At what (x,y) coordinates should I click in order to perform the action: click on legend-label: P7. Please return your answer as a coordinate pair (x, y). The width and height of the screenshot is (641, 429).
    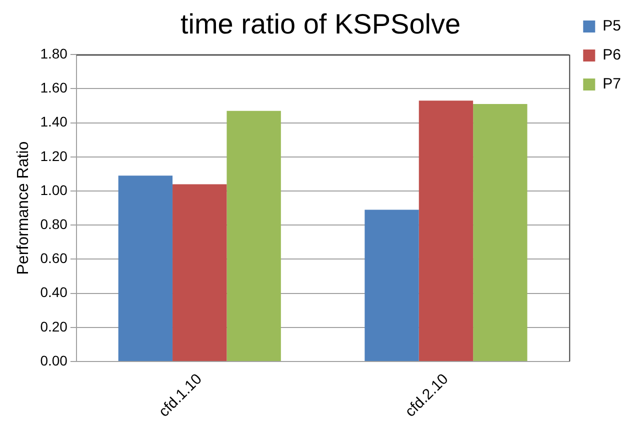
    Looking at the image, I should click on (612, 84).